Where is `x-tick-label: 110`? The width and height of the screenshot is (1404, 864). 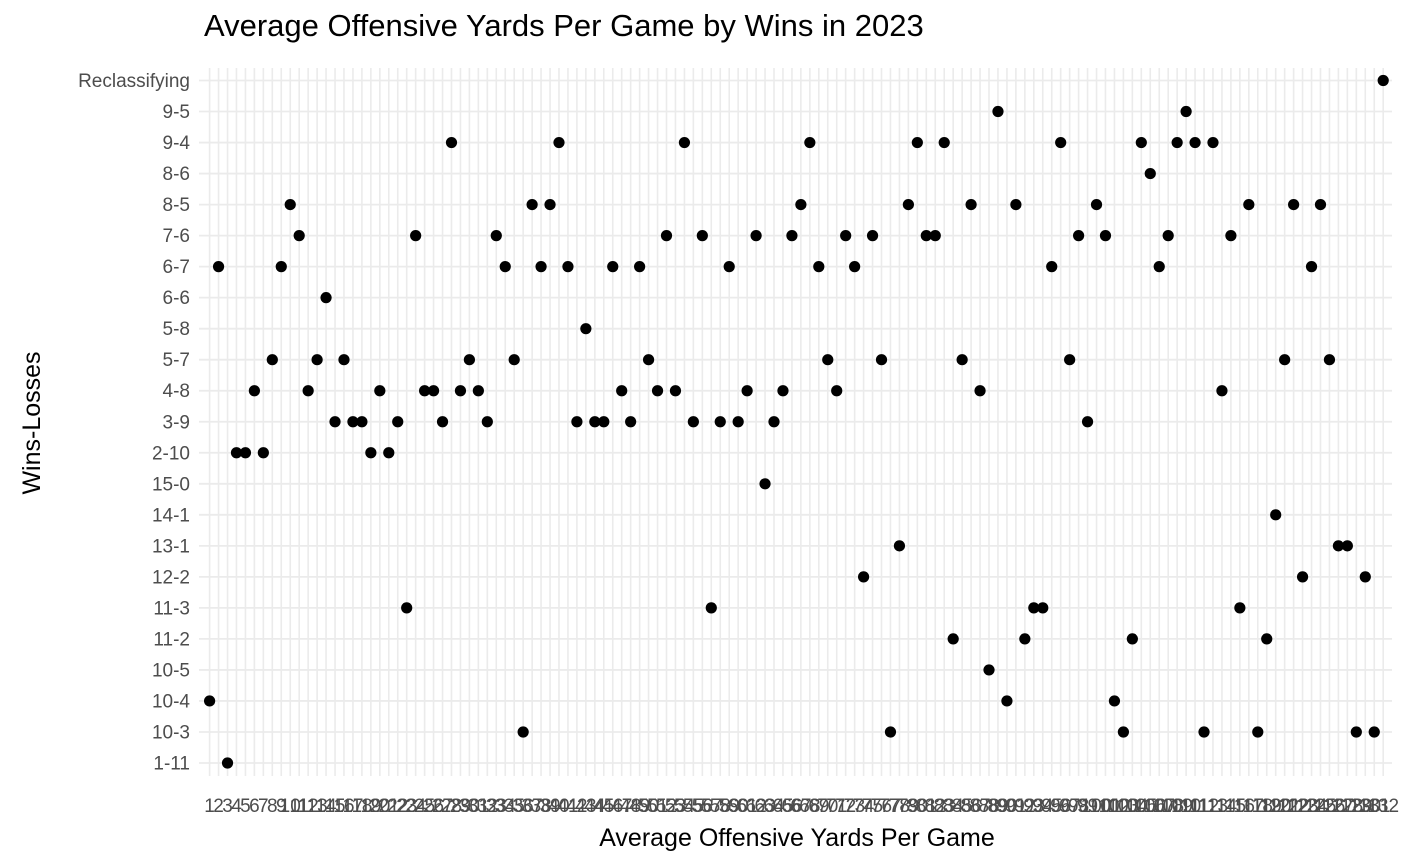
x-tick-label: 110 is located at coordinates (1186, 806).